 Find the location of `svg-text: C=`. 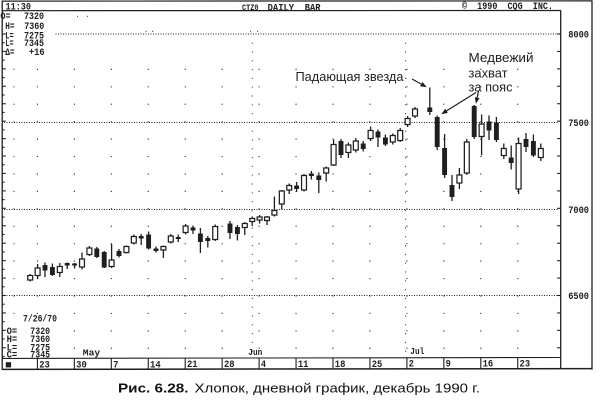

svg-text: C= is located at coordinates (12, 356).